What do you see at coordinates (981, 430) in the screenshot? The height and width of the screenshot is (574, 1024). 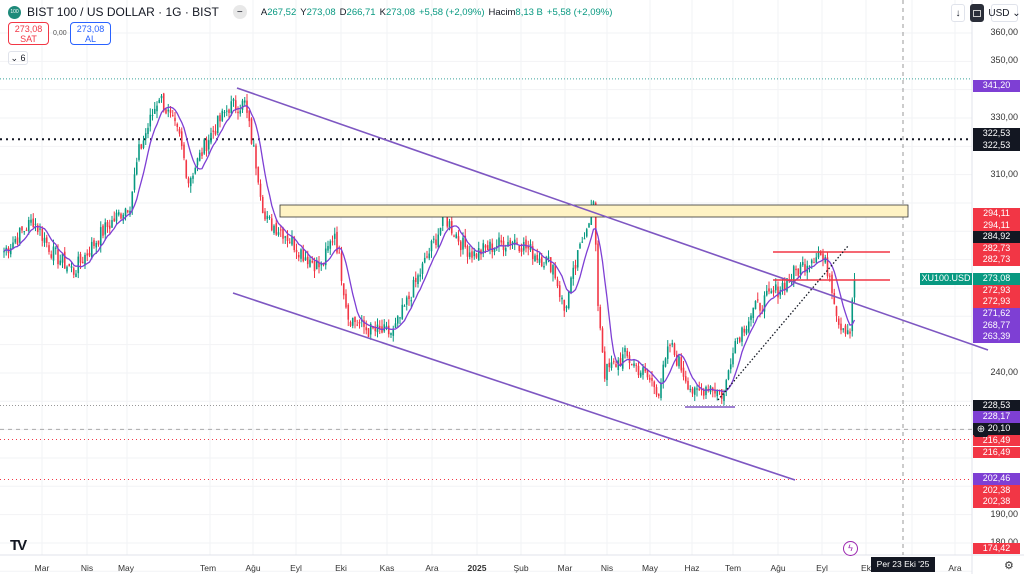 I see `add-alert-button: ⊕` at bounding box center [981, 430].